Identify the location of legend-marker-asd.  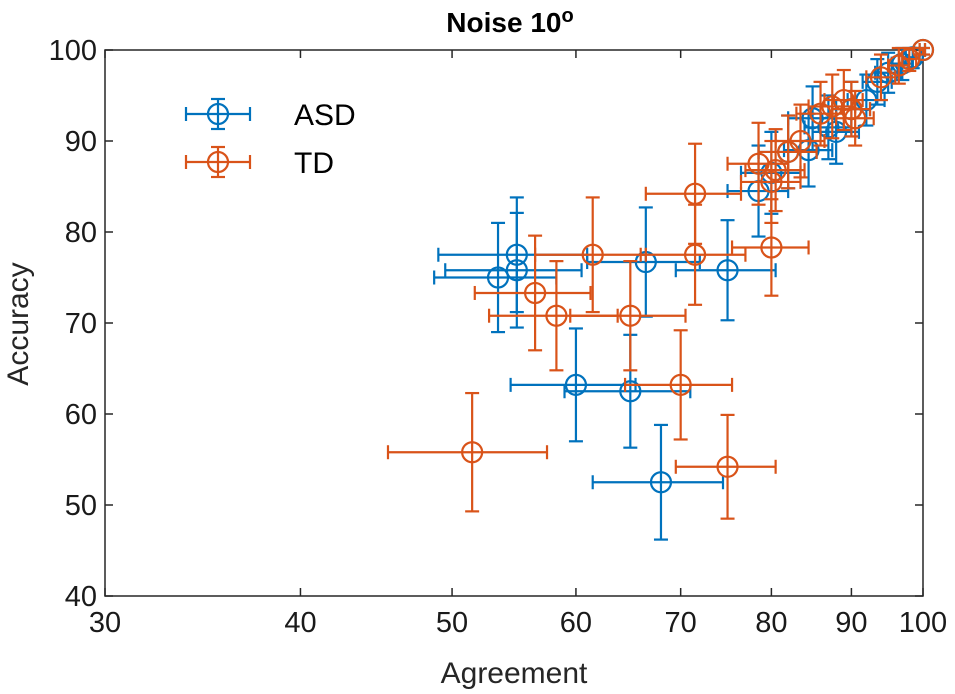
(218, 114).